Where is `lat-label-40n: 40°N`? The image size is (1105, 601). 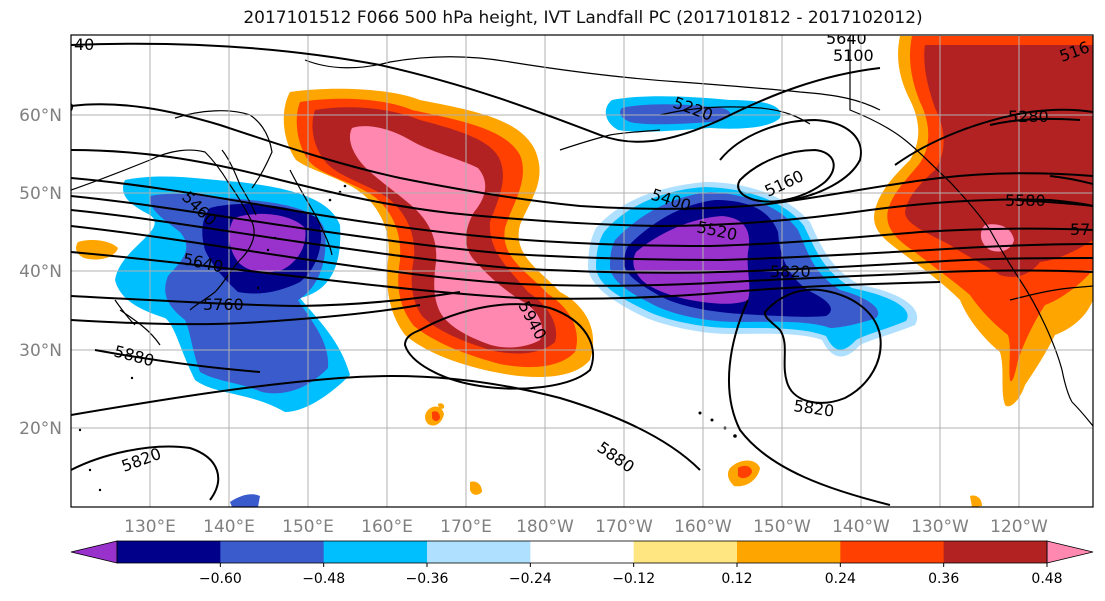
lat-label-40n: 40°N is located at coordinates (40, 272).